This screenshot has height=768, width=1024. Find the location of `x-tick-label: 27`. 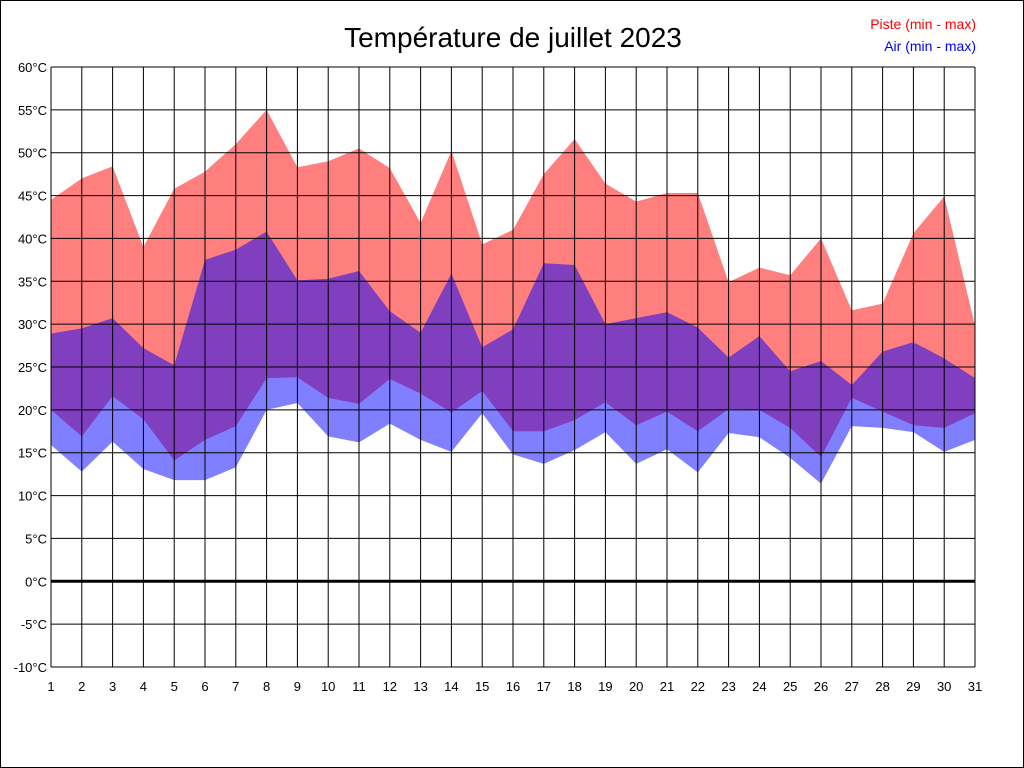

x-tick-label: 27 is located at coordinates (852, 686).